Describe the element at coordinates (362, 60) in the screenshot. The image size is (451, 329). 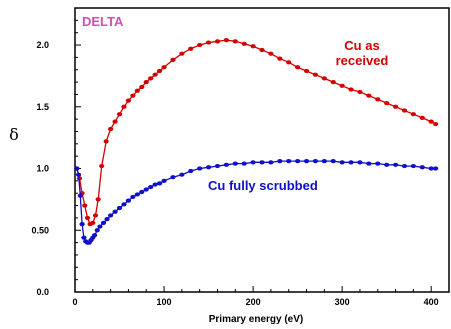
I see `red-series-label-line2: received` at that location.